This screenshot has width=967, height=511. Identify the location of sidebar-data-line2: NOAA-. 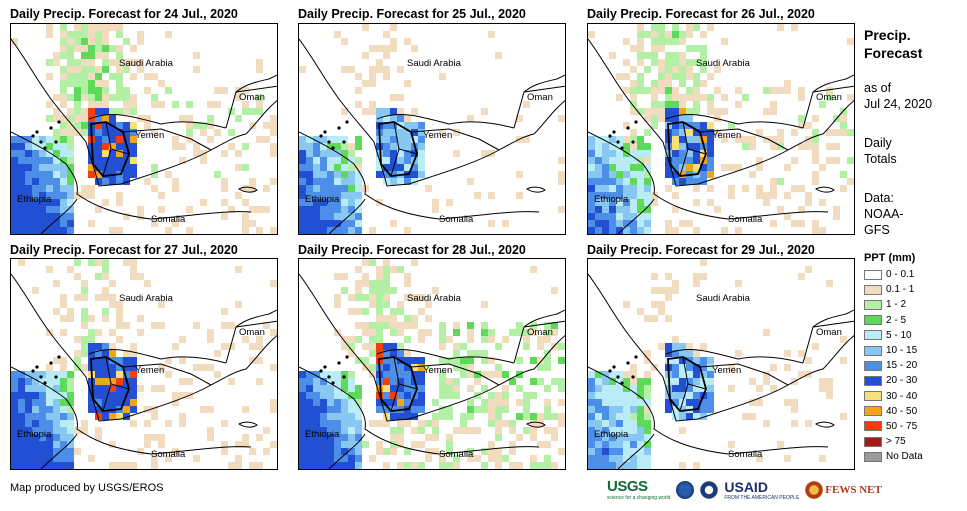
(884, 214).